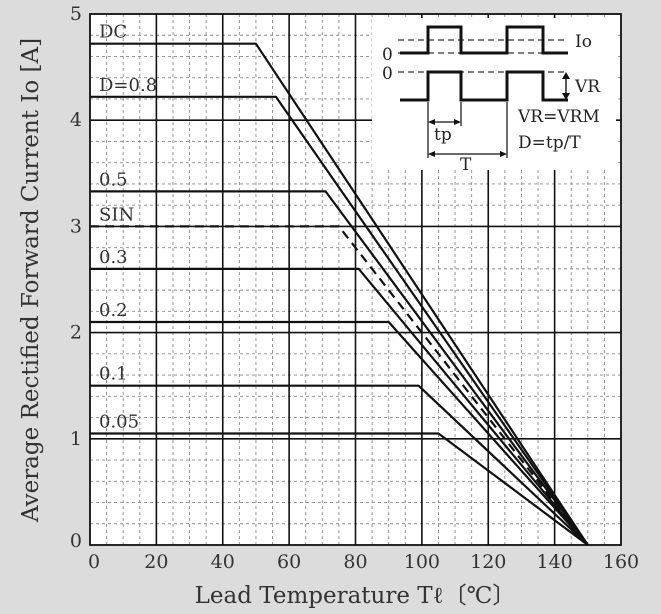 The height and width of the screenshot is (614, 661). What do you see at coordinates (484, 86) in the screenshot?
I see `bottom-pulse-waveform` at bounding box center [484, 86].